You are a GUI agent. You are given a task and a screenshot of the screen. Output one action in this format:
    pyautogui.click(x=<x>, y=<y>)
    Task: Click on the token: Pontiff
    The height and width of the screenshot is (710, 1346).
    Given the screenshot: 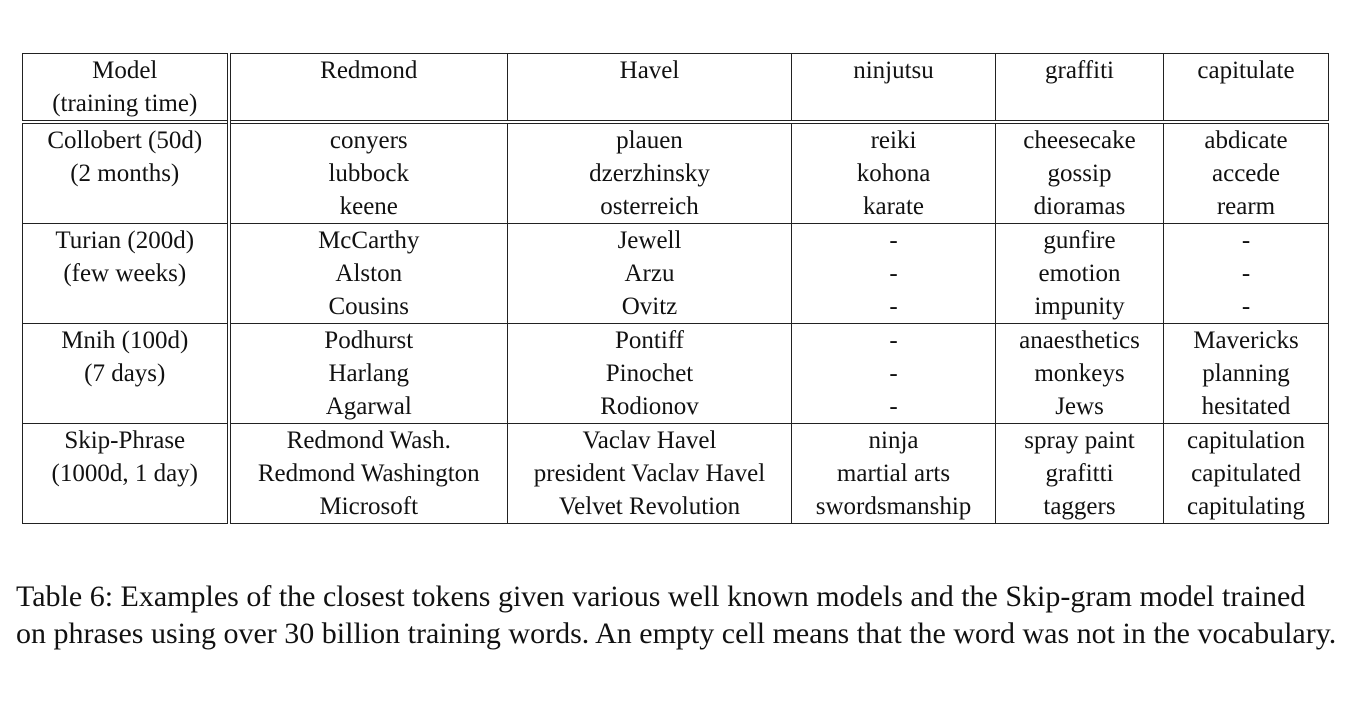 What is the action you would take?
    pyautogui.click(x=649, y=340)
    